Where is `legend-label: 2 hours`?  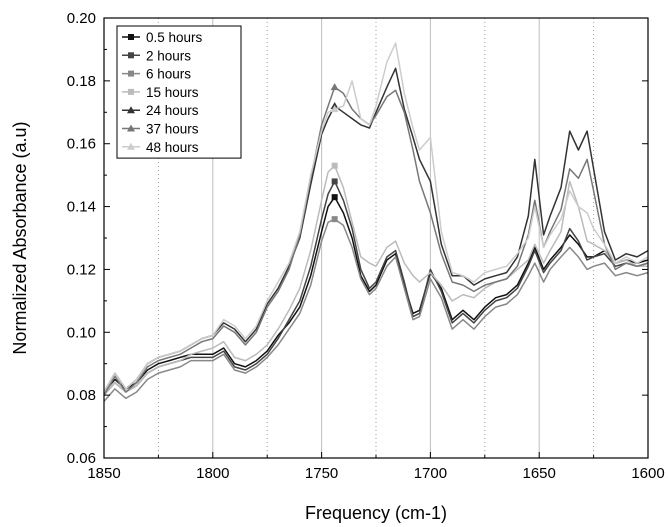 legend-label: 2 hours is located at coordinates (168, 55).